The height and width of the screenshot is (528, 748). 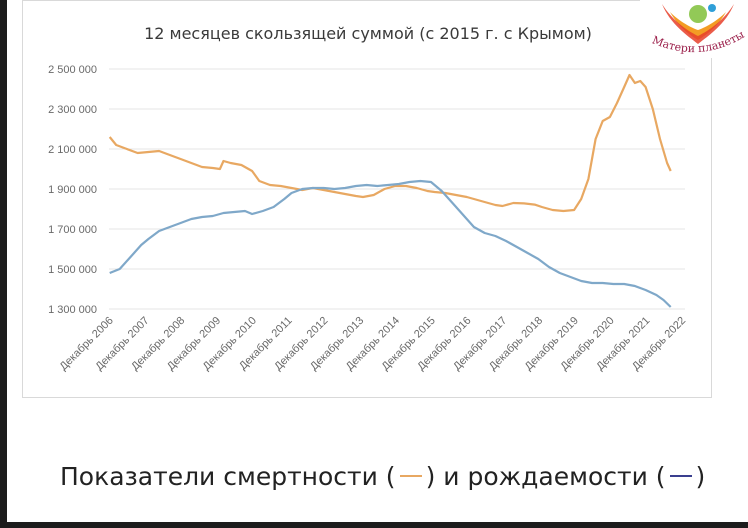 What do you see at coordinates (374, 525) in the screenshot?
I see `window-frame-bottom` at bounding box center [374, 525].